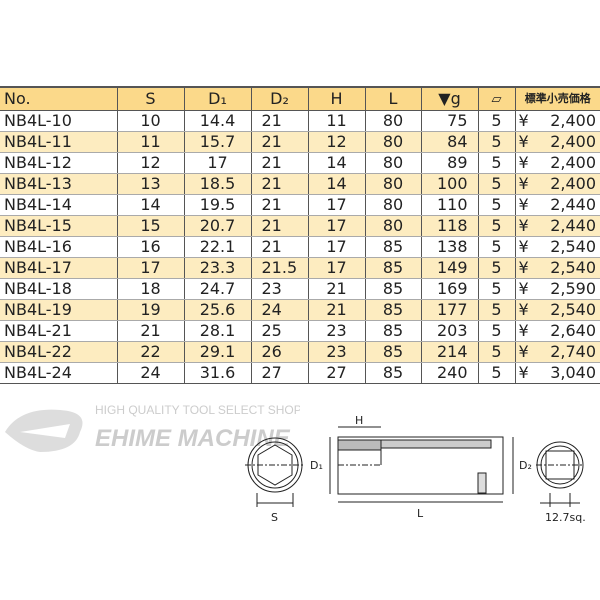 This screenshot has width=600, height=600. What do you see at coordinates (58, 268) in the screenshot?
I see `cell: NB4L-17` at bounding box center [58, 268].